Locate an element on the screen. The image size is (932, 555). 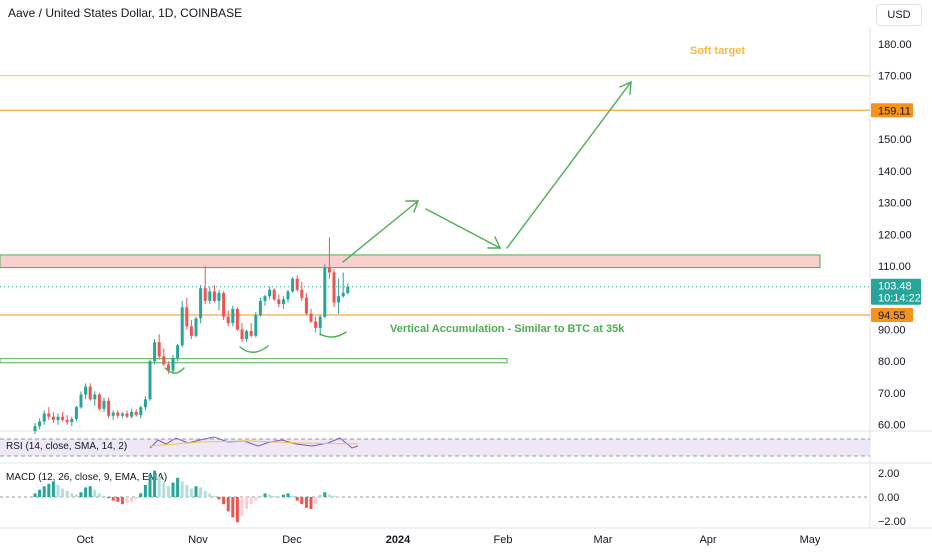
currency-button: USD is located at coordinates (899, 15).